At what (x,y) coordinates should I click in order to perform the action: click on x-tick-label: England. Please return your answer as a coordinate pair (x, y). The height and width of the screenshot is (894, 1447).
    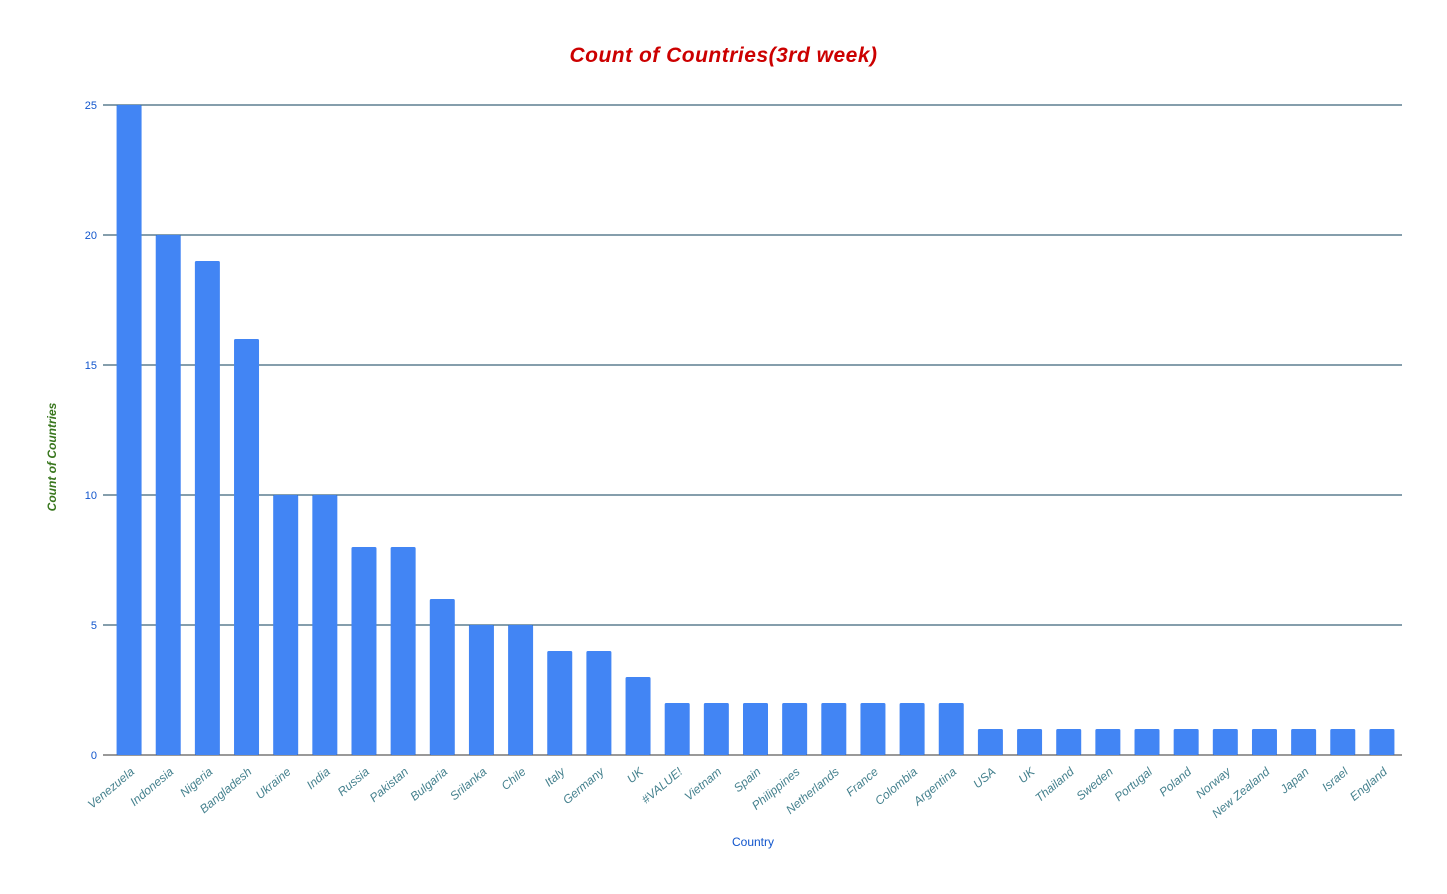
    Looking at the image, I should click on (1368, 783).